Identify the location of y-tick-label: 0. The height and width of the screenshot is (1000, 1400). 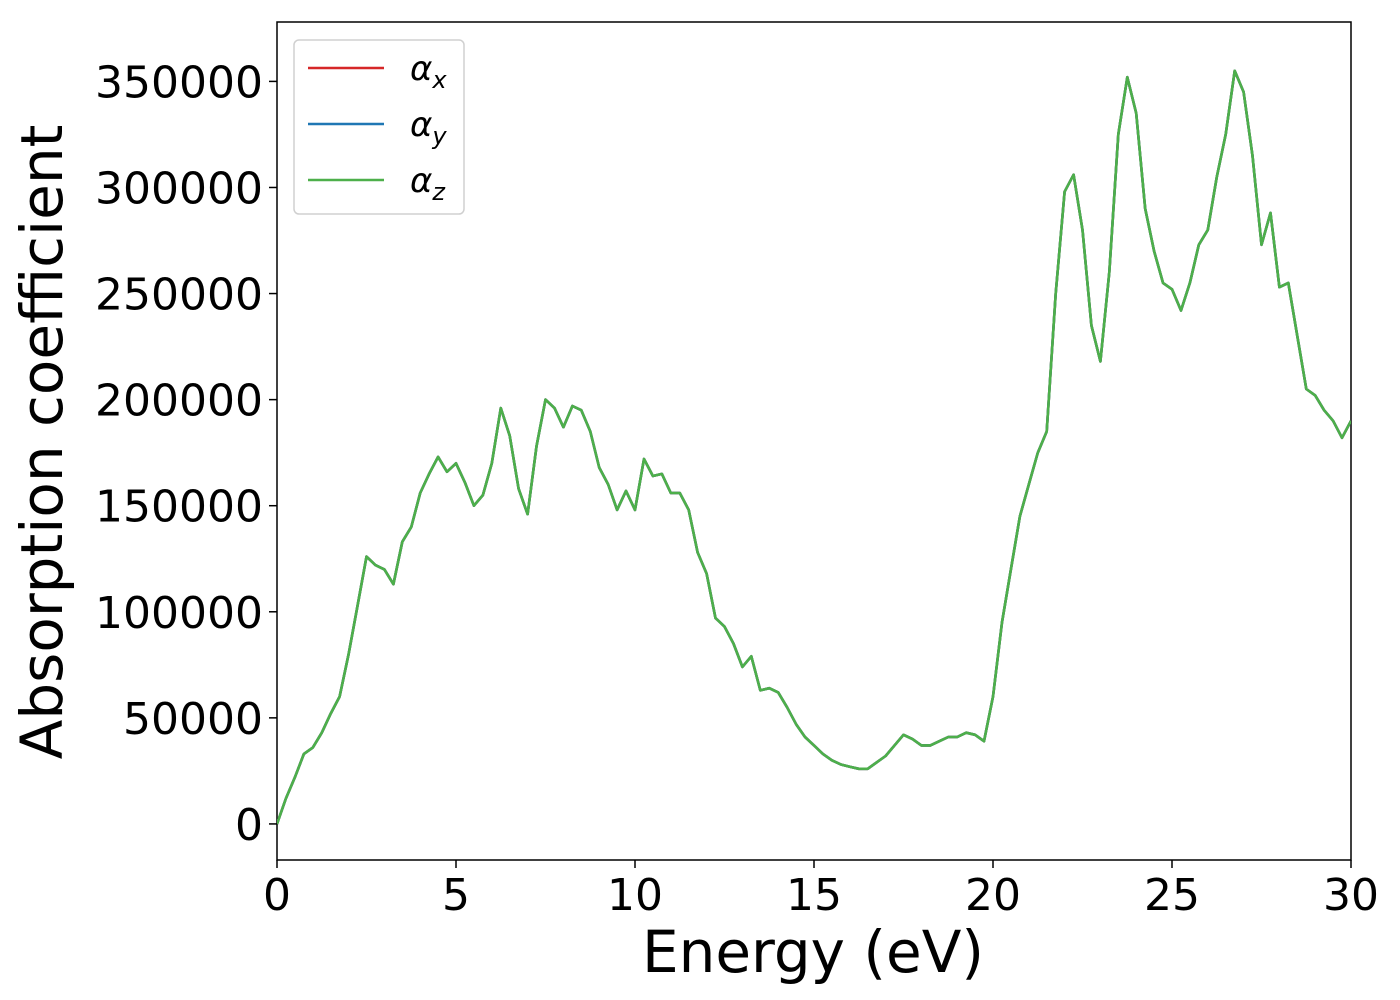
(249, 825).